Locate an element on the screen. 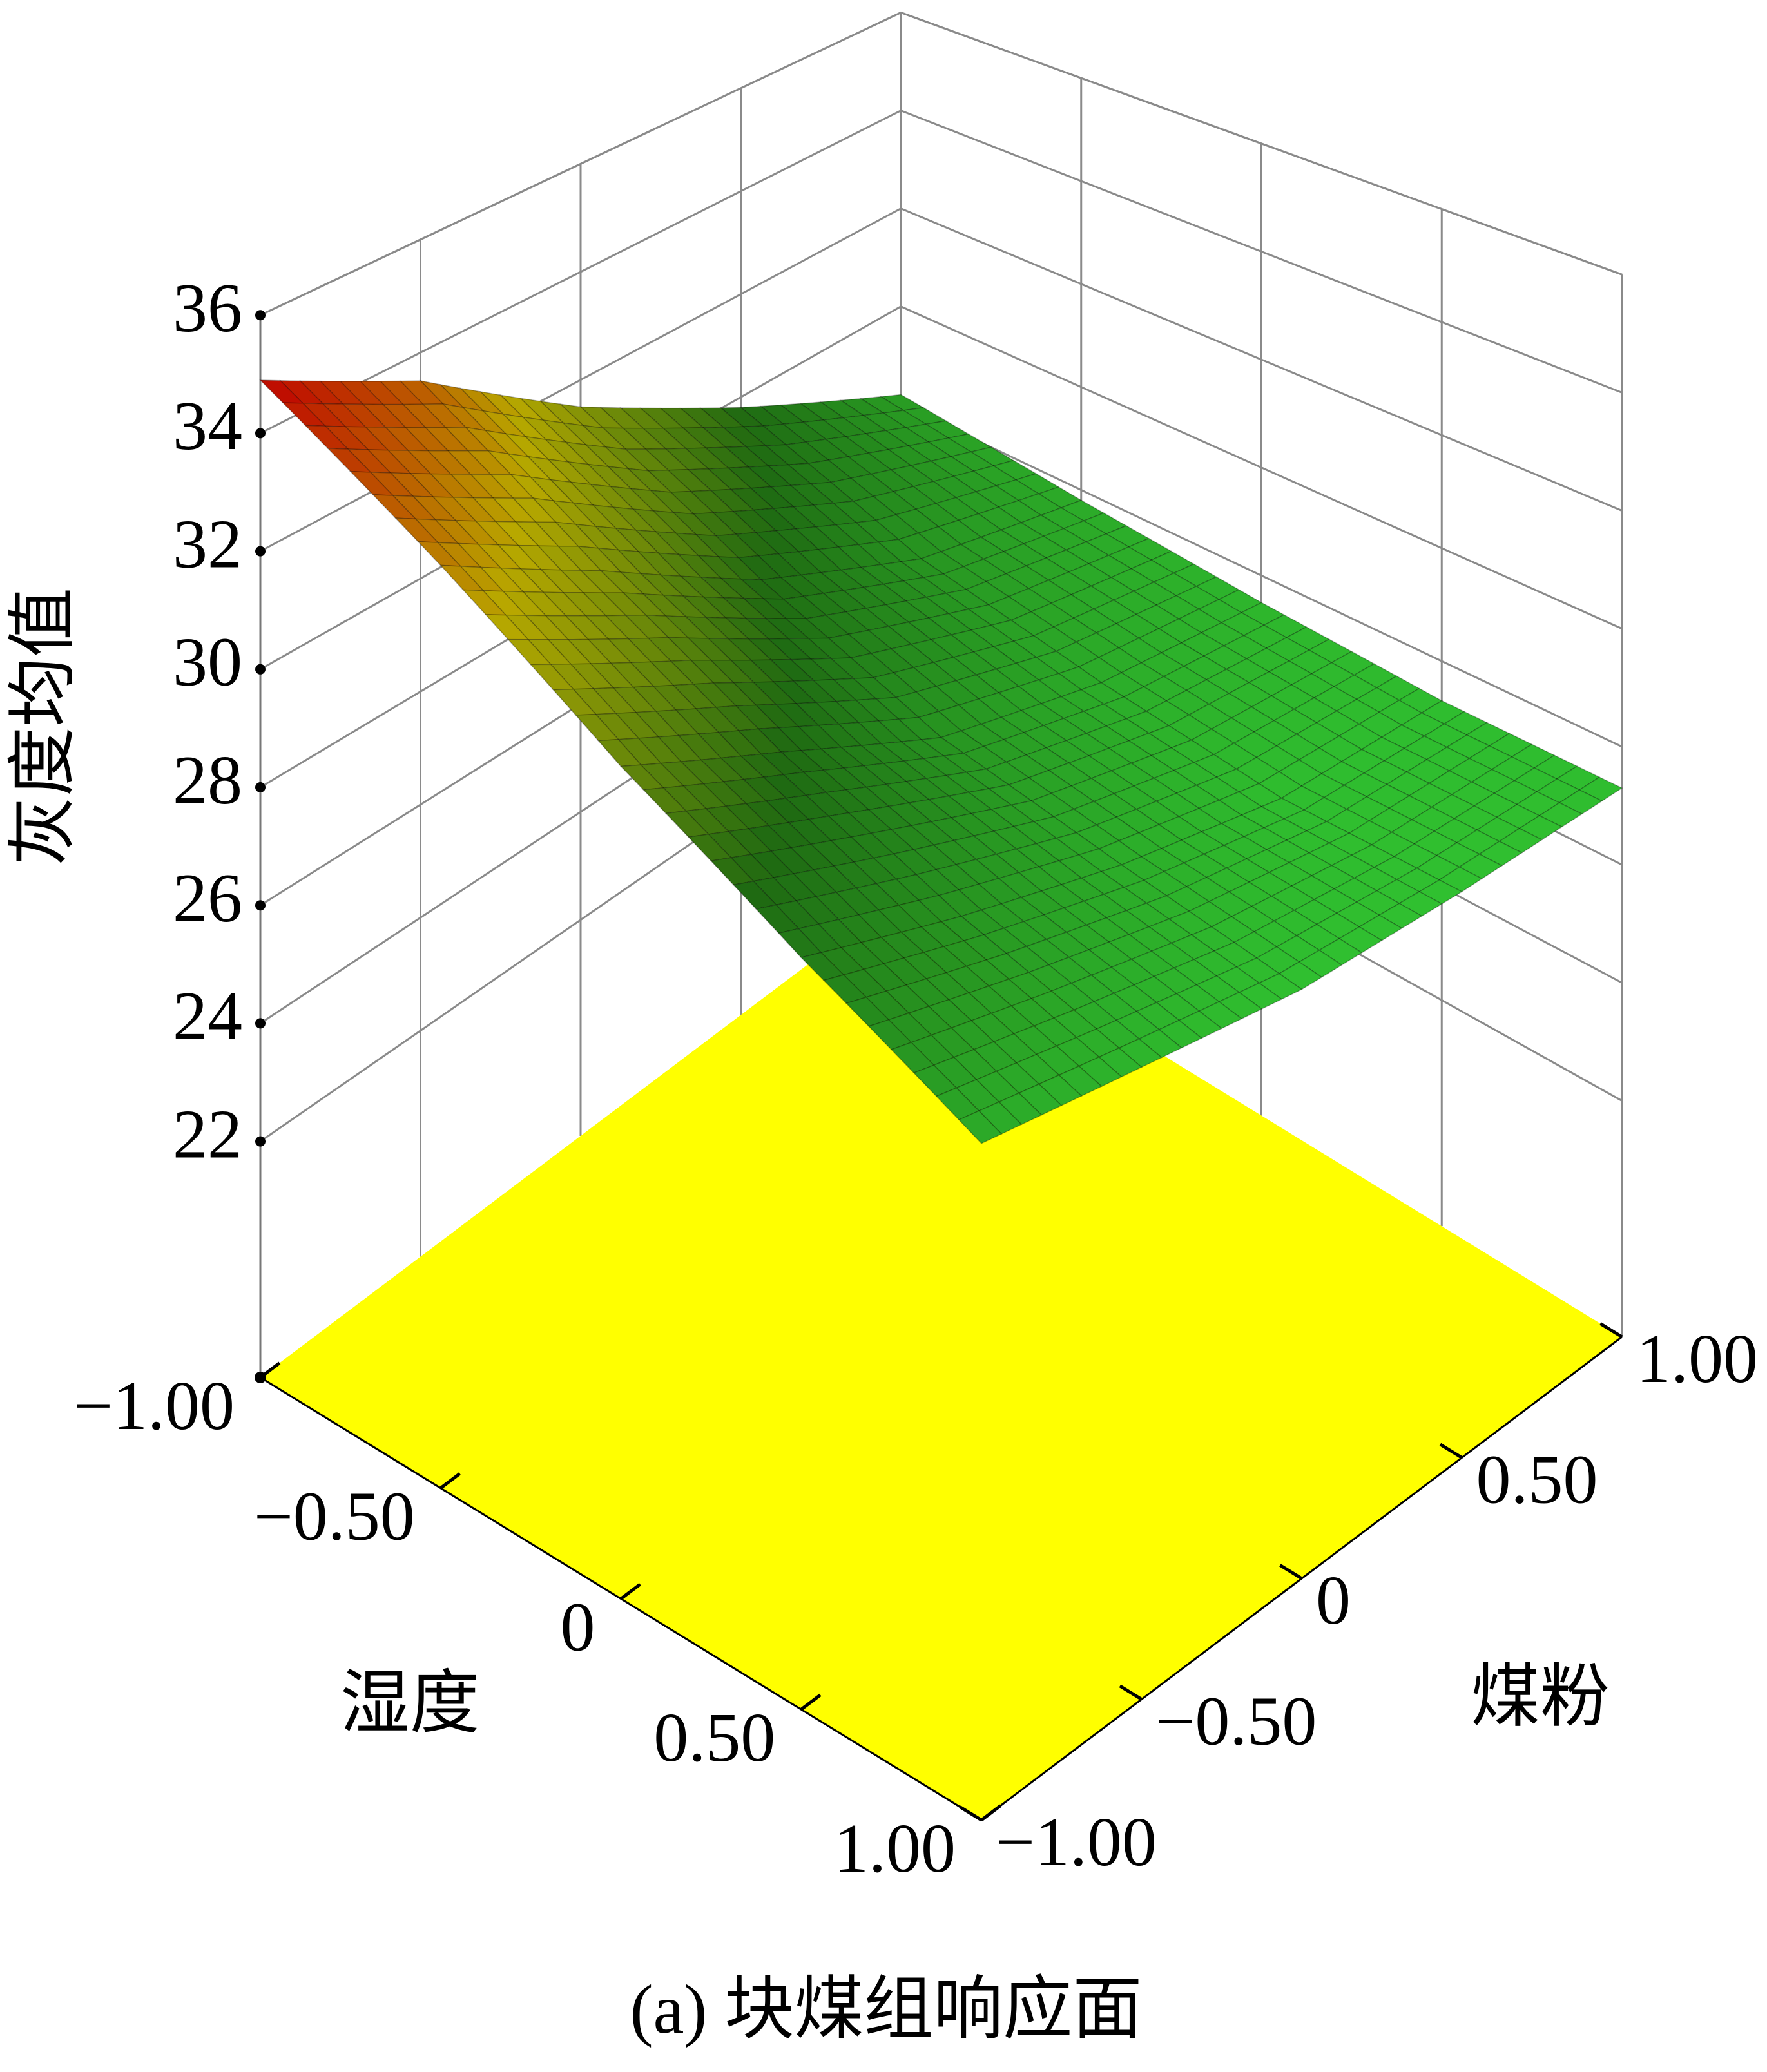 The width and height of the screenshot is (1767, 2072). x-axis-title: 湿度 is located at coordinates (410, 1703).